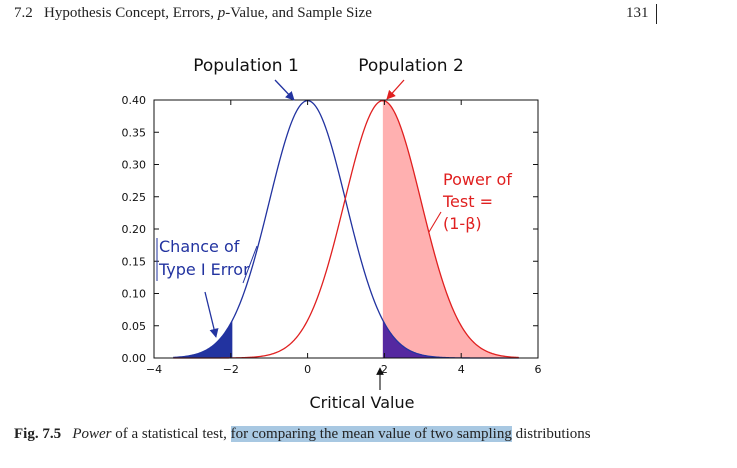  I want to click on power-label-slash, so click(435, 222).